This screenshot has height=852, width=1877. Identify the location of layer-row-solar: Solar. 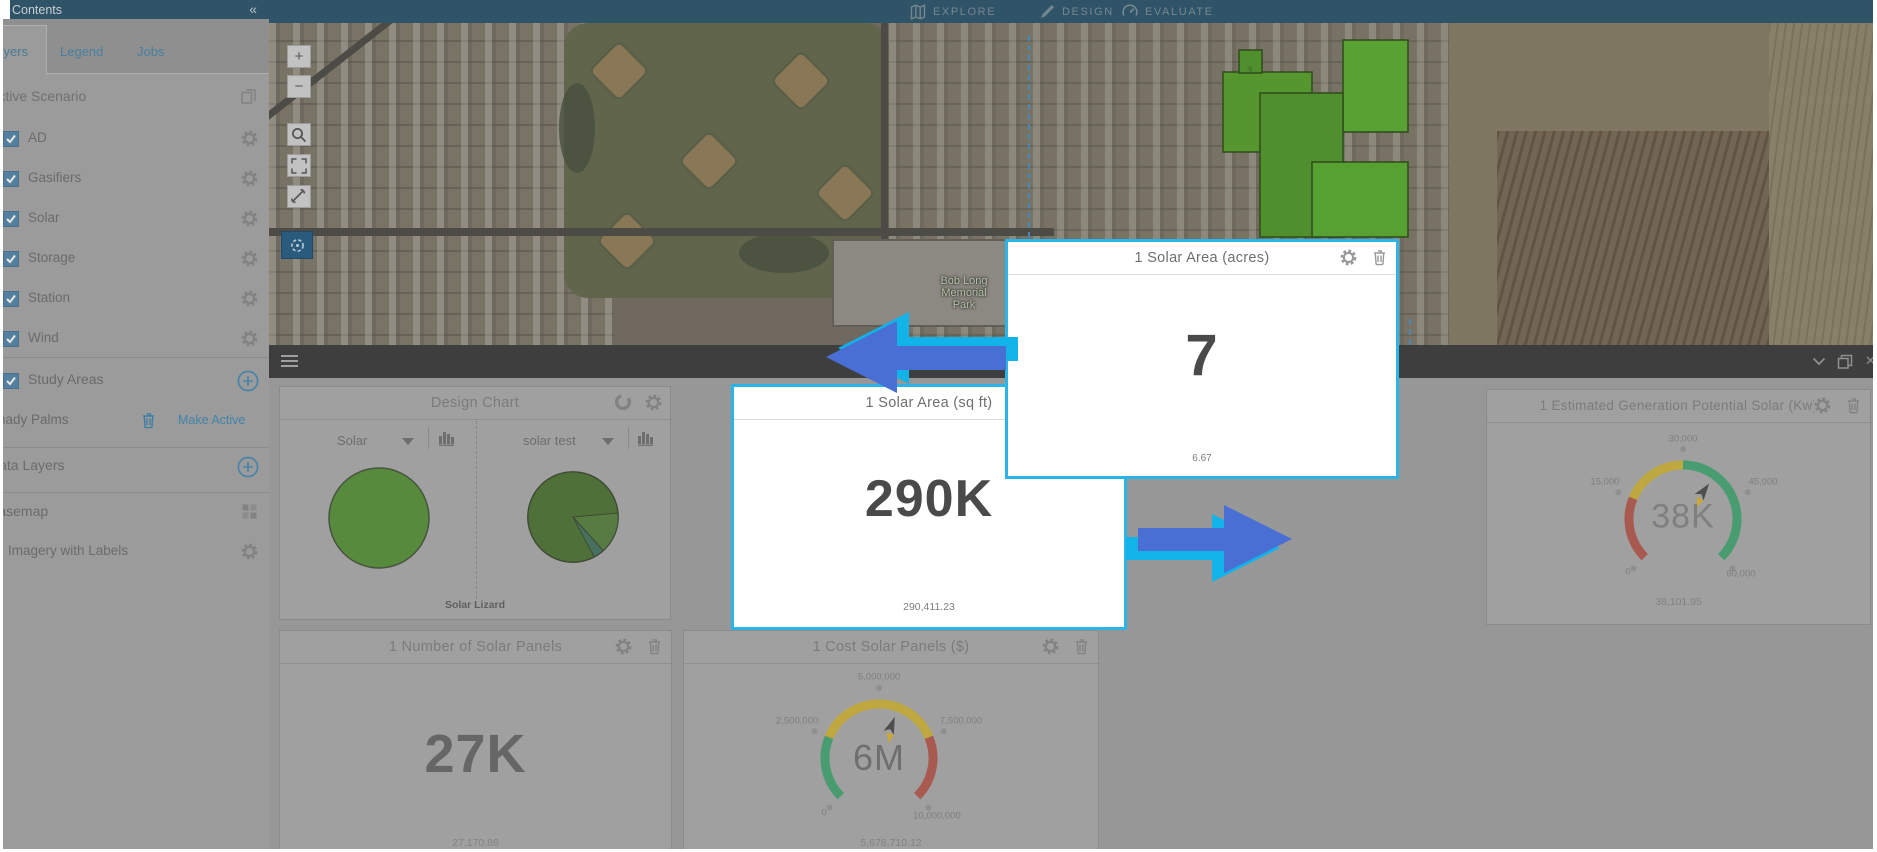
(136, 219).